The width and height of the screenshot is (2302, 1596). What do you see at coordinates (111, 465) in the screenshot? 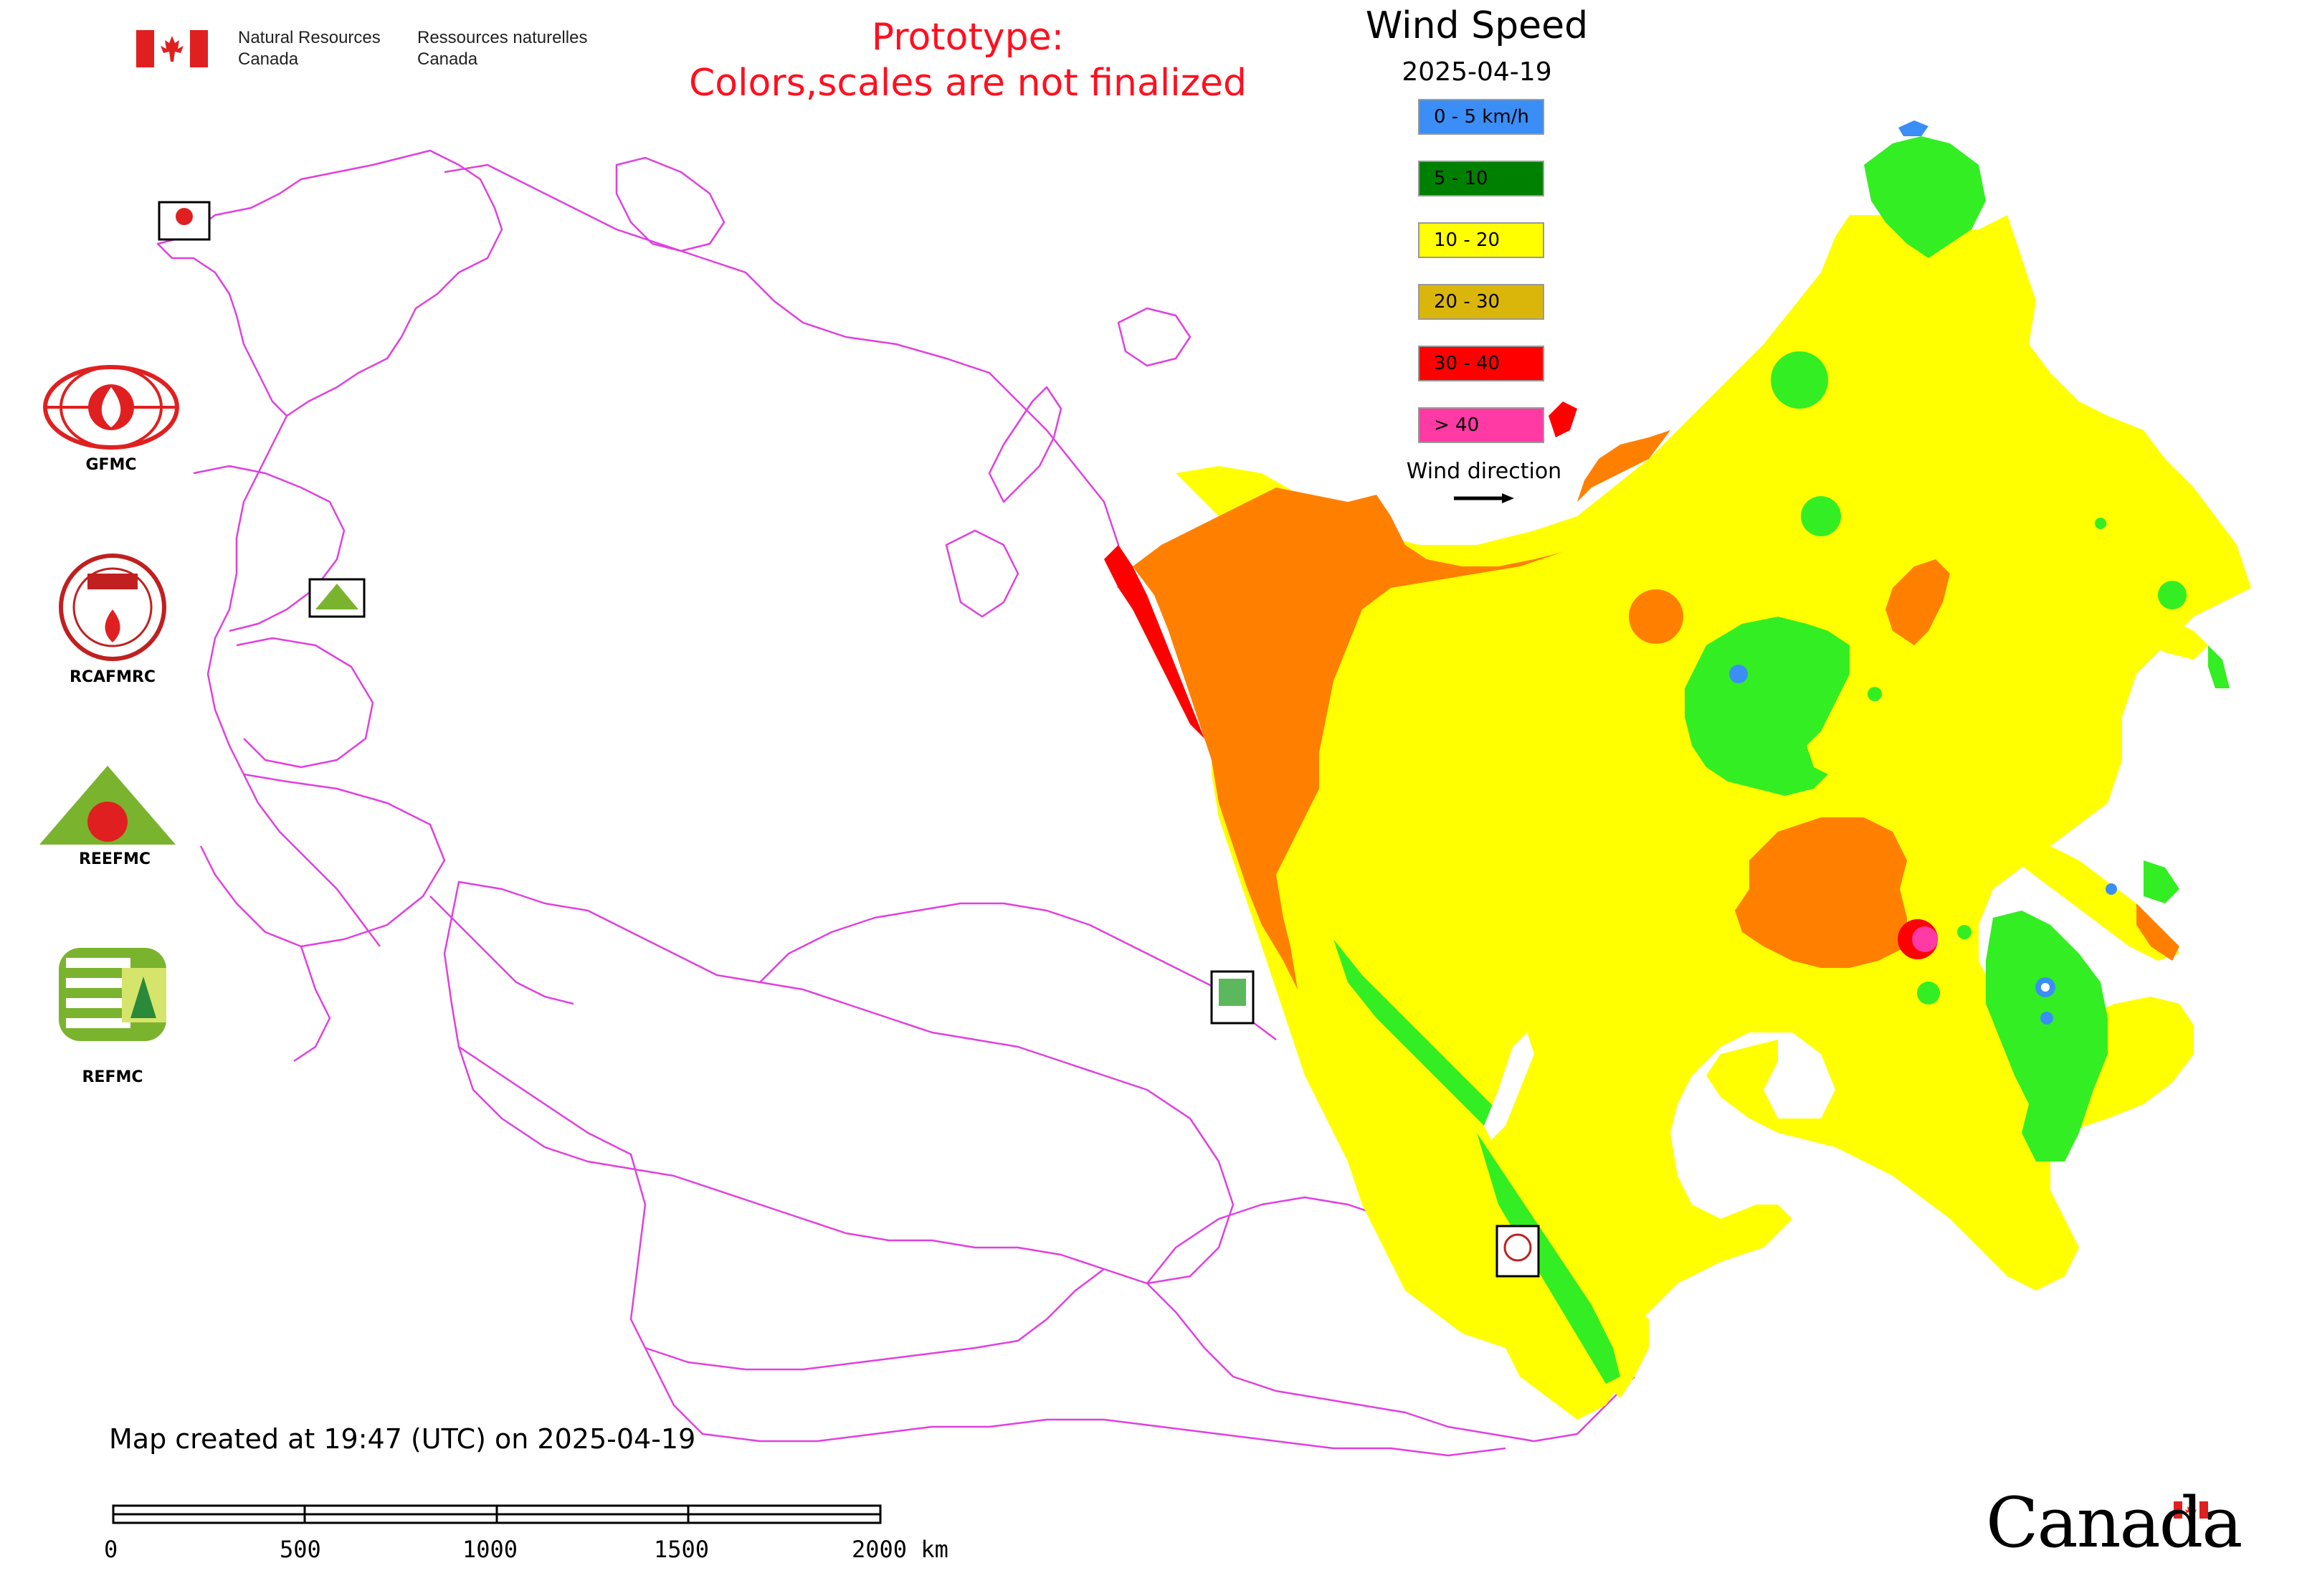
I see `logo-label-gfmc: GFMC` at bounding box center [111, 465].